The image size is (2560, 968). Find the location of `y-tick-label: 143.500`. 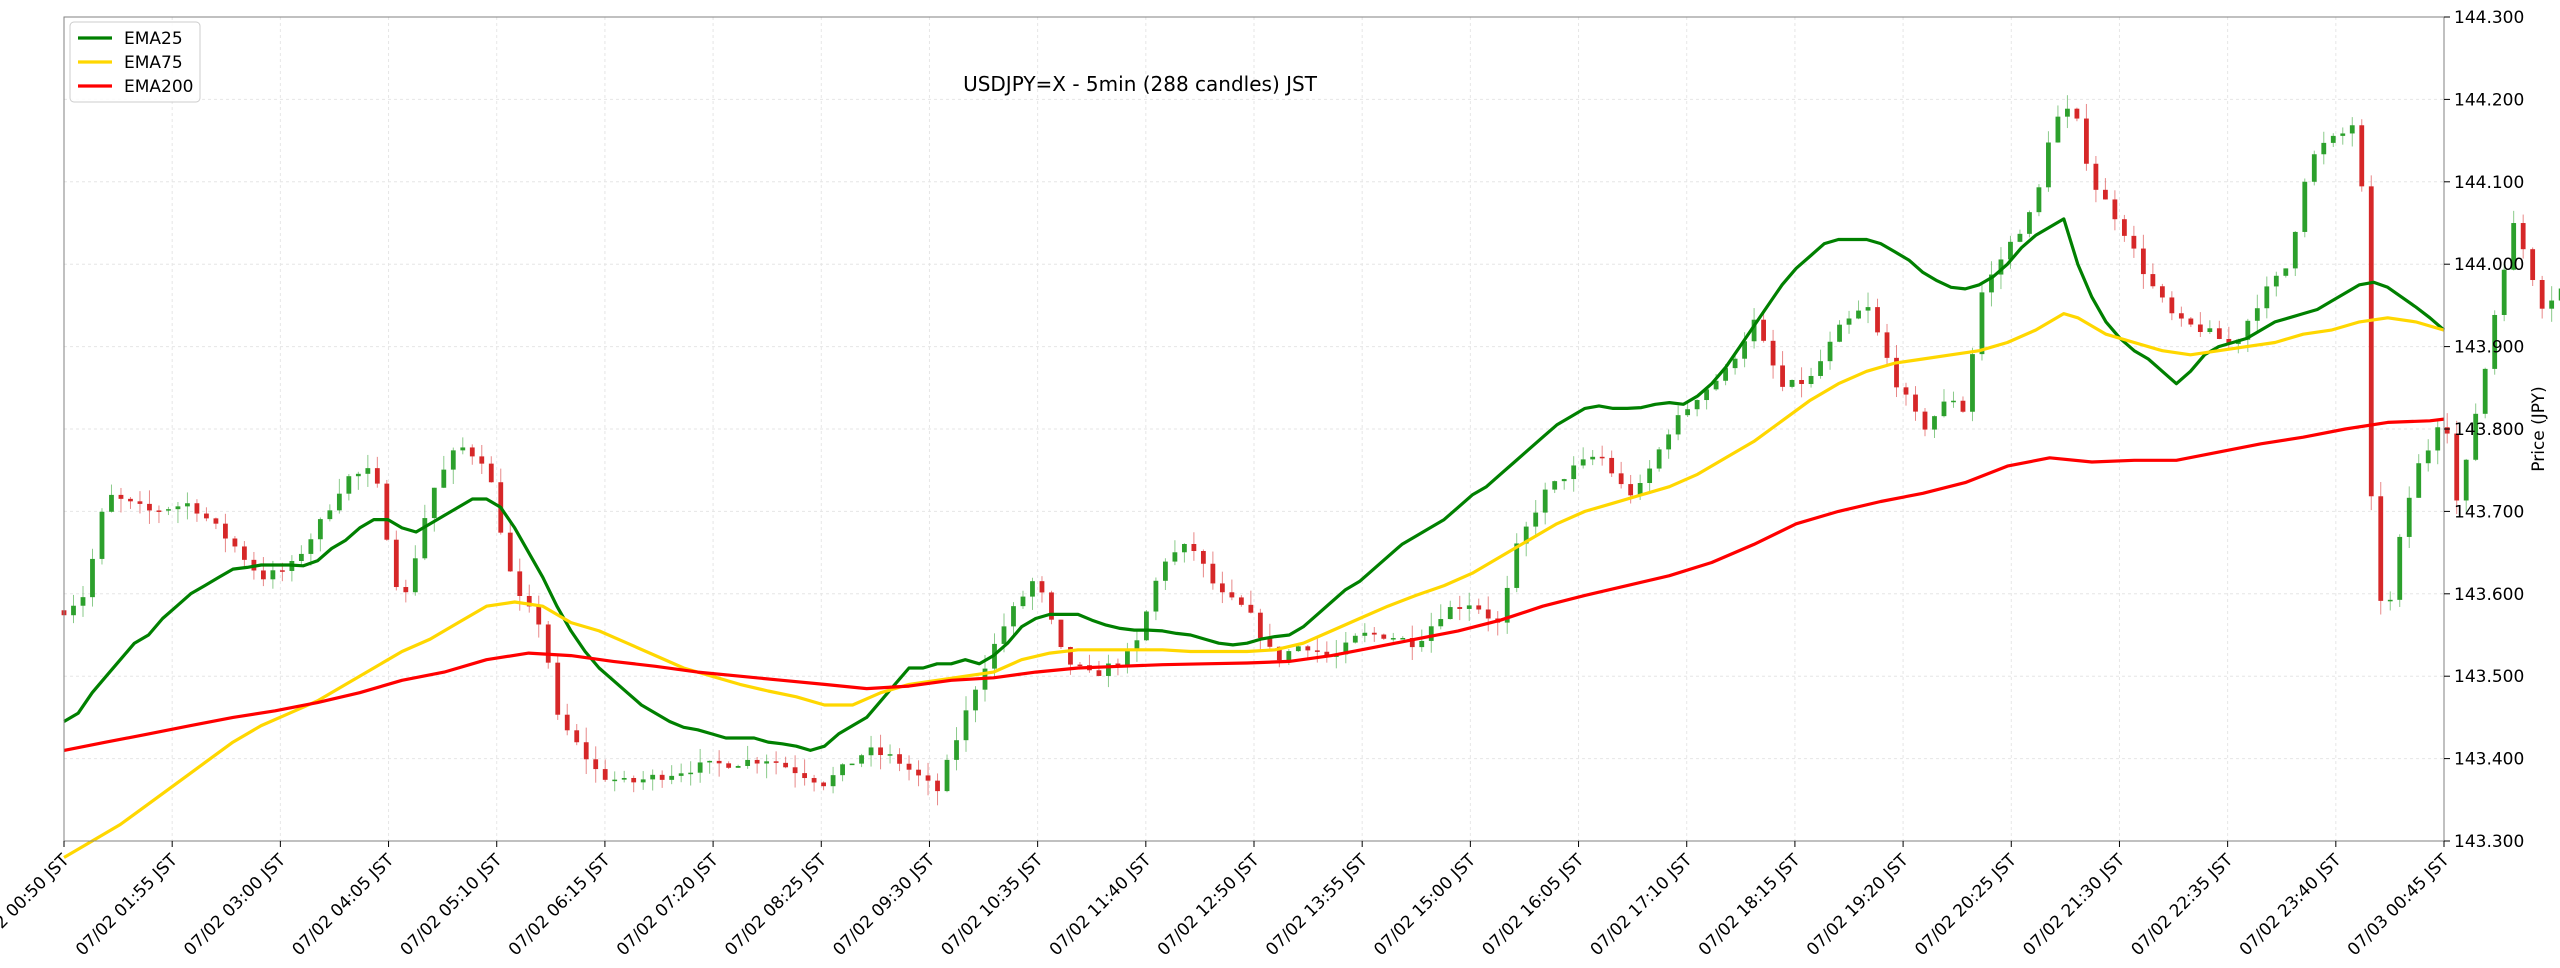

y-tick-label: 143.500 is located at coordinates (2489, 677).